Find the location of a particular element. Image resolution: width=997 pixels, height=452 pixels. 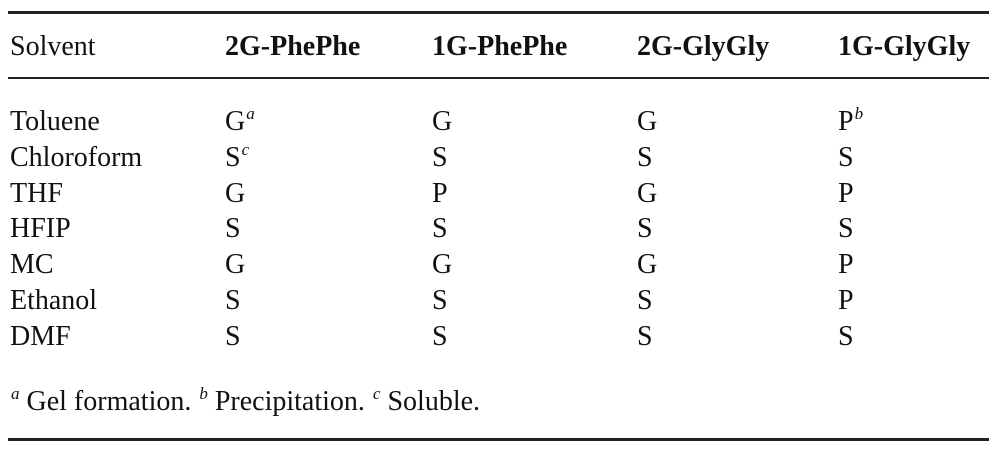

cell-text: MC is located at coordinates (32, 265).